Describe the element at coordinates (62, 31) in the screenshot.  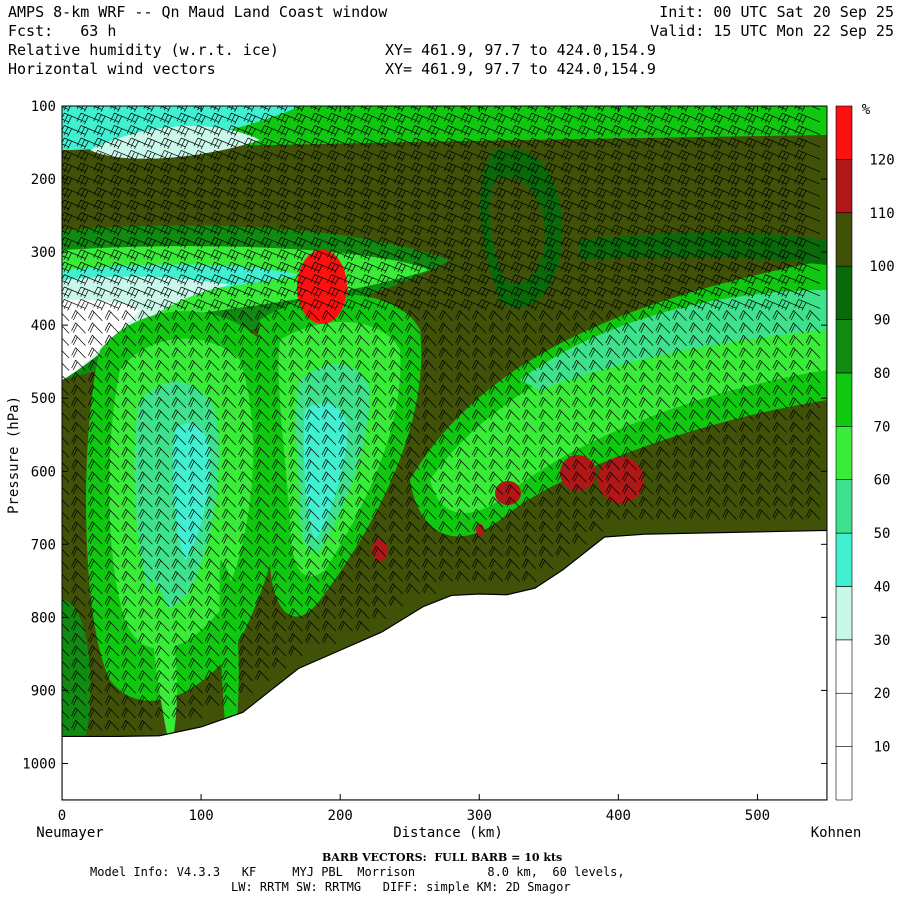
I see `forecast-hour: Fcst: 63 h` at that location.